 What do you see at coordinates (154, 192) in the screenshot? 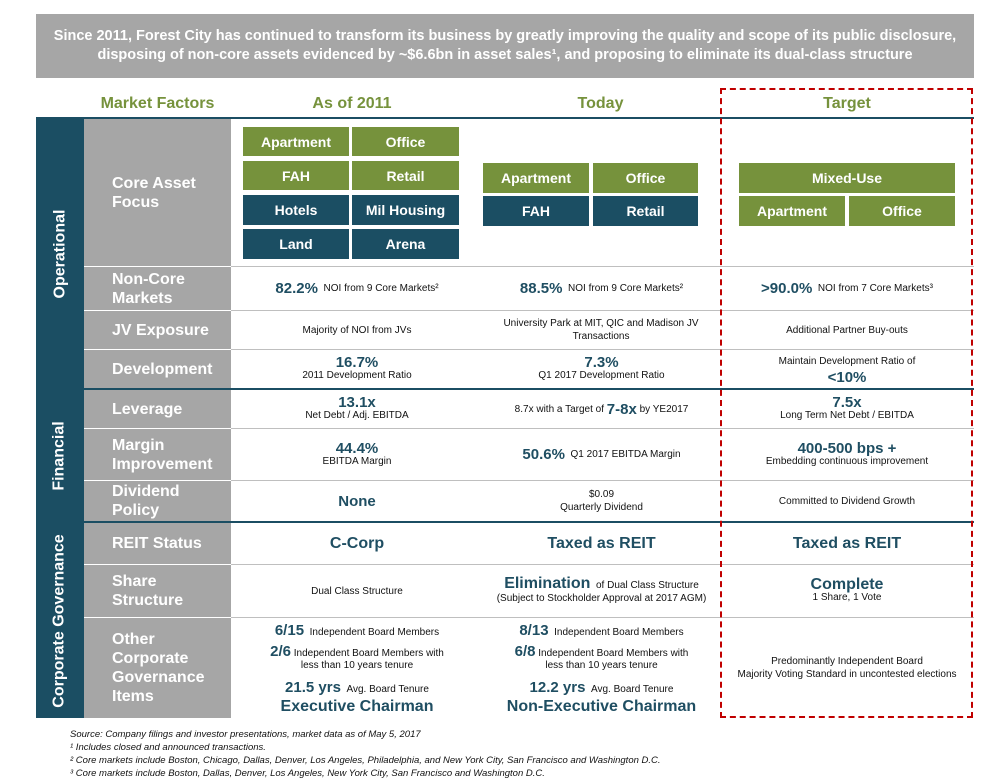
I see `factor-core-asset-focus: Core Asset Focus` at bounding box center [154, 192].